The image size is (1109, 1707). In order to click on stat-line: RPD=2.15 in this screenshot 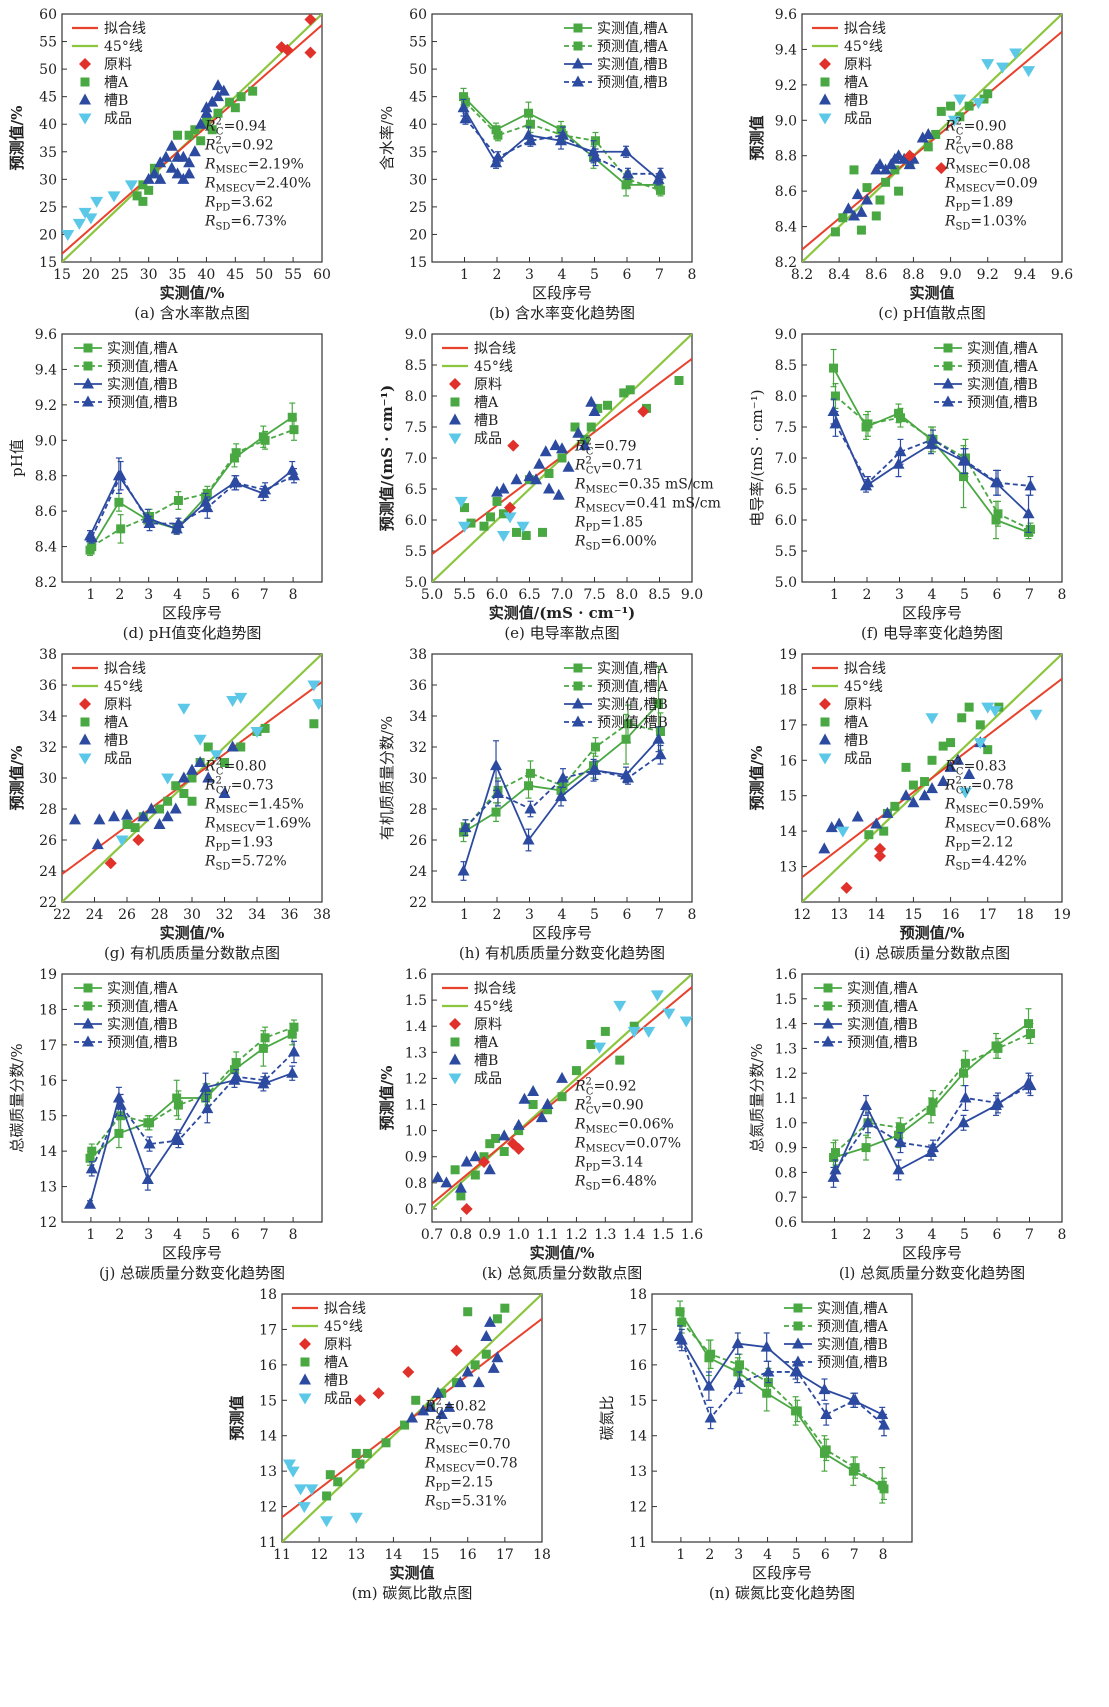, I will do `click(458, 1484)`.